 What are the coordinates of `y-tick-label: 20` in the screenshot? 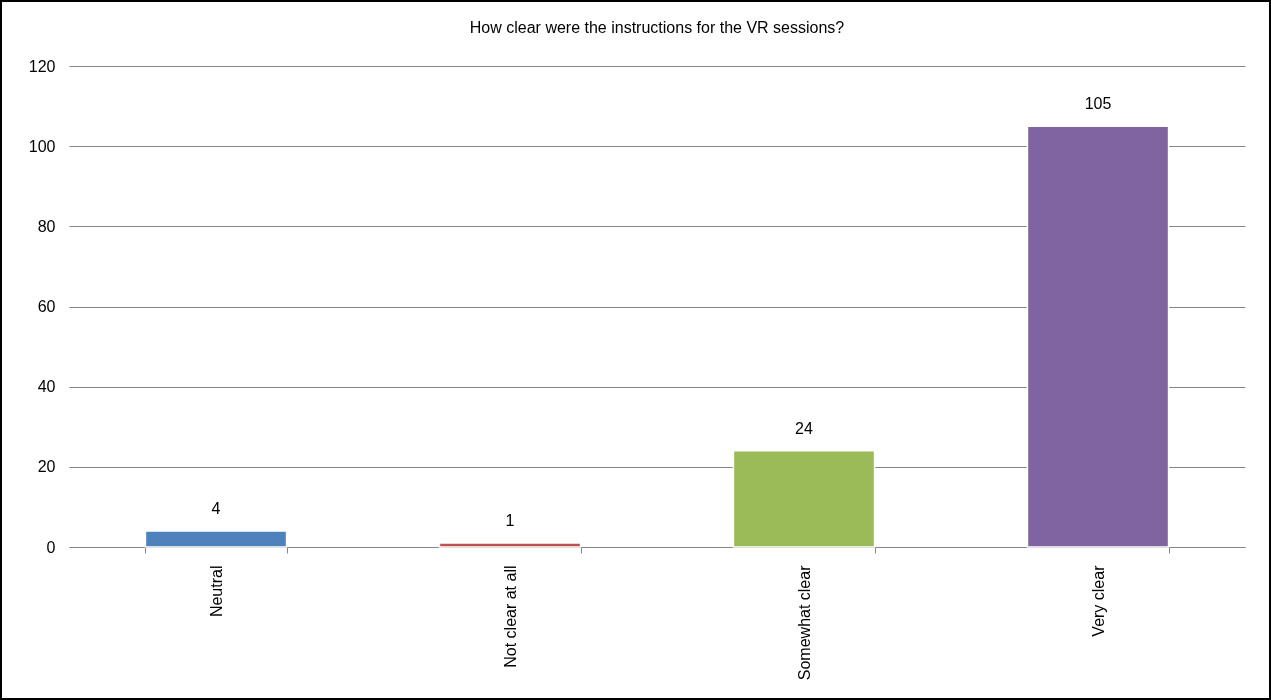 It's located at (46, 467).